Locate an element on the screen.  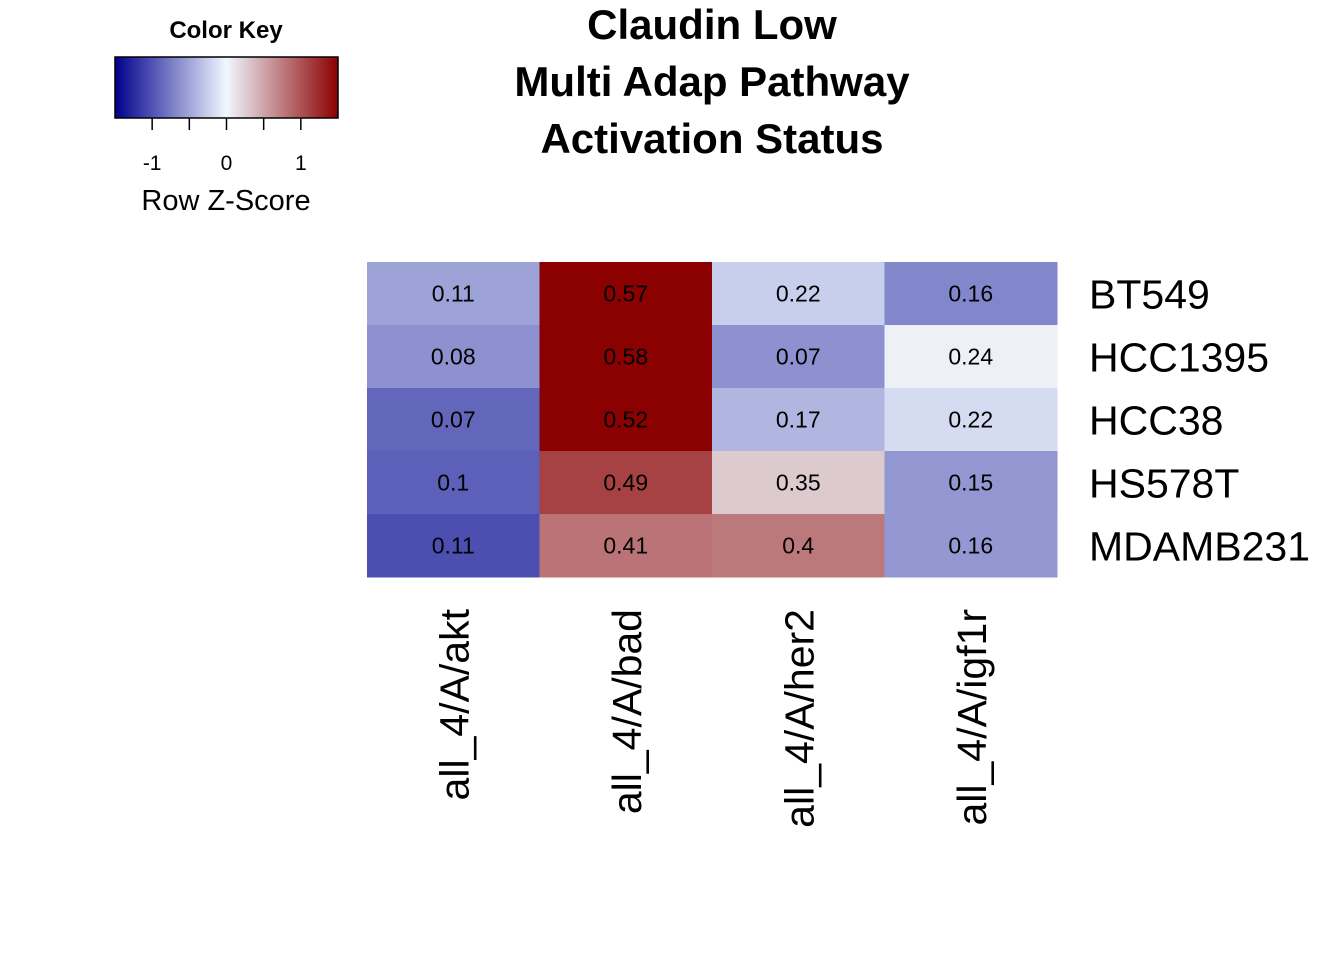
heatmap-cell-label: 0.41 is located at coordinates (625, 546).